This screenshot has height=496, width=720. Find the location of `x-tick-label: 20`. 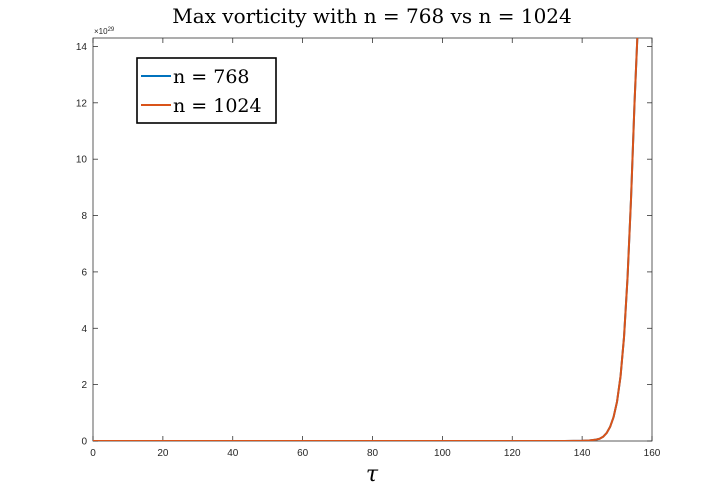

x-tick-label: 20 is located at coordinates (163, 453).